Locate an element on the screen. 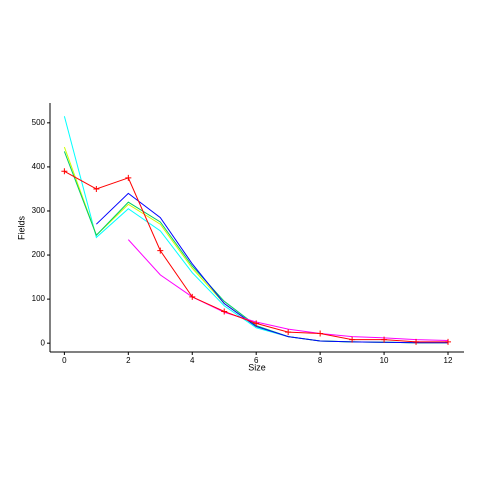 The width and height of the screenshot is (480, 480). x-tick-label: 10 is located at coordinates (384, 360).